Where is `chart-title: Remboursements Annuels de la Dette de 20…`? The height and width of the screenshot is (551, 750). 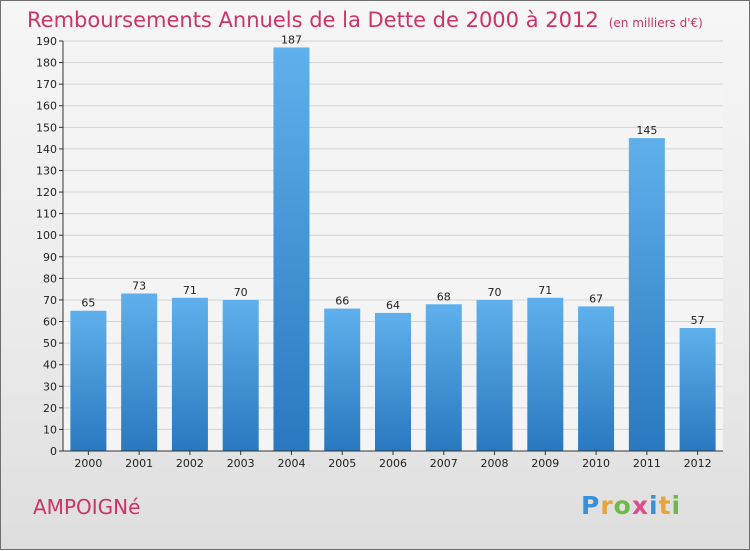
chart-title: Remboursements Annuels de la Dette de 20… is located at coordinates (365, 20).